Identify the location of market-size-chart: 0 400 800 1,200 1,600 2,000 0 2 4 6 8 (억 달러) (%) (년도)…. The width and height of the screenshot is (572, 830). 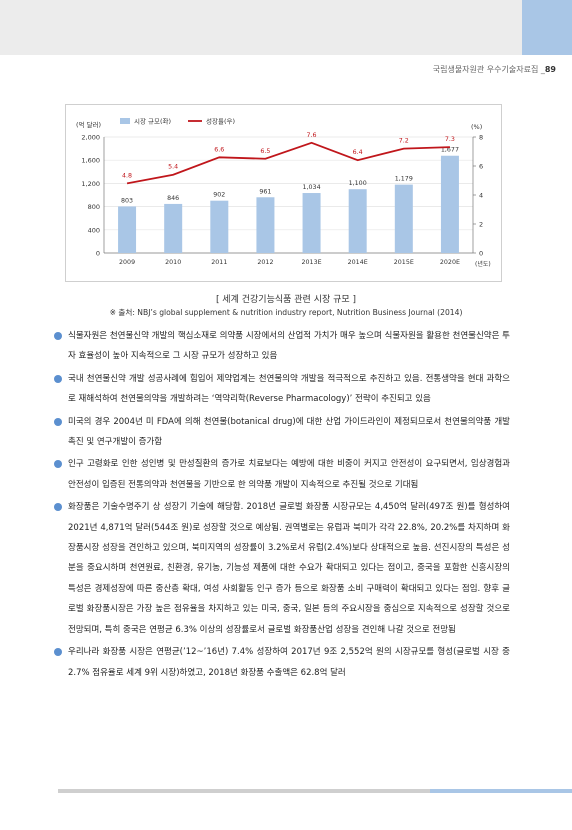
(283, 193).